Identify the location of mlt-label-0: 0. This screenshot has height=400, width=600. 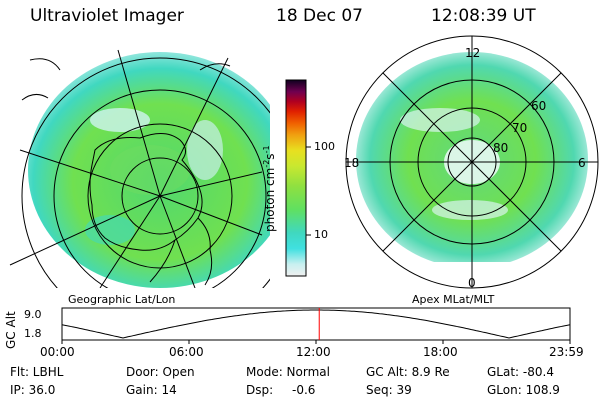
(472, 283).